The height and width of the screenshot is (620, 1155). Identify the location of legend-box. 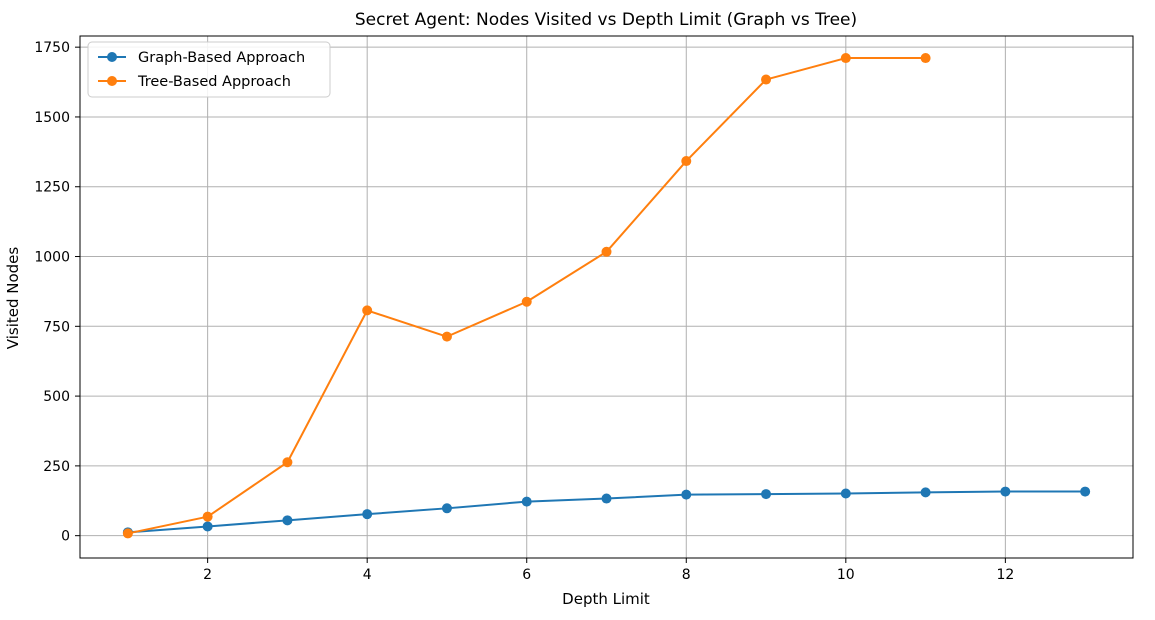
(209, 69).